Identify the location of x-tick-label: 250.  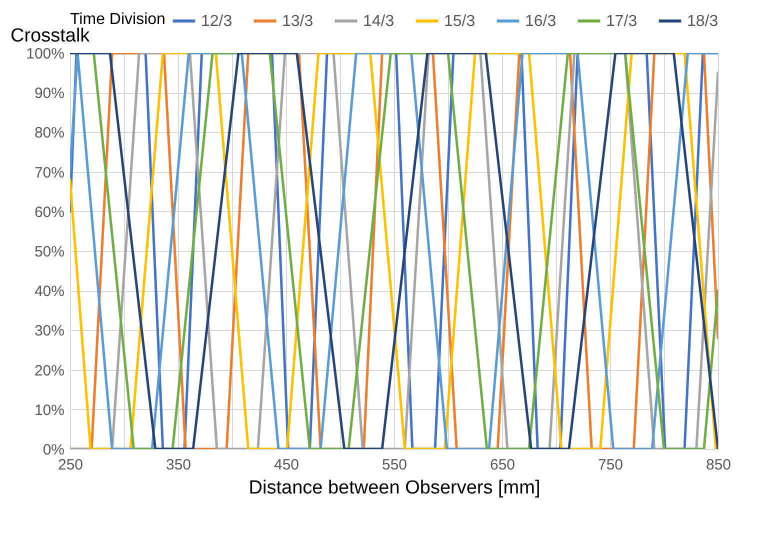
(71, 465).